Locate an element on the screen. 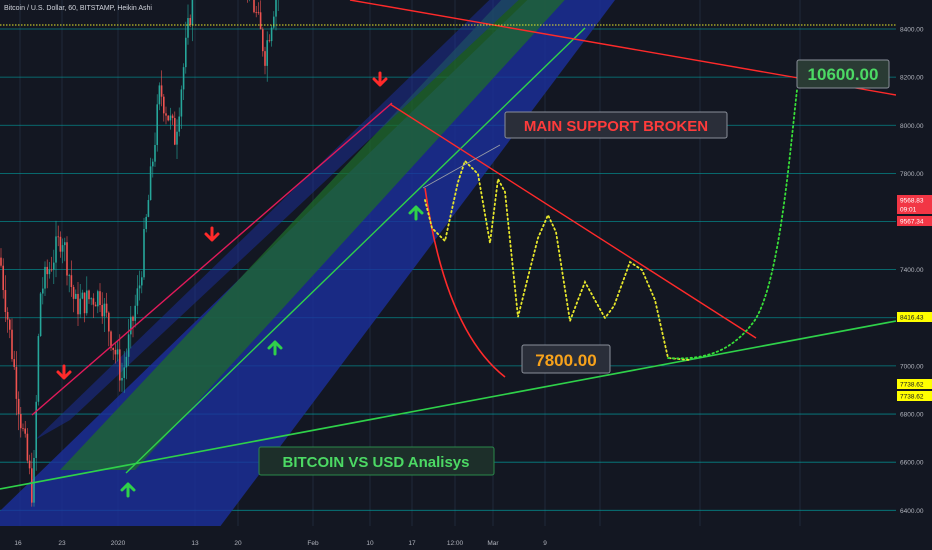 The image size is (932, 550). time-tick-3: 13 is located at coordinates (195, 543).